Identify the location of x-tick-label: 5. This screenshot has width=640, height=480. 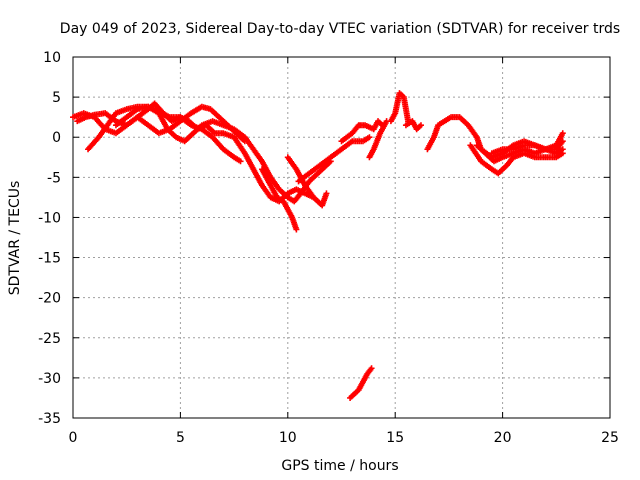
(180, 438).